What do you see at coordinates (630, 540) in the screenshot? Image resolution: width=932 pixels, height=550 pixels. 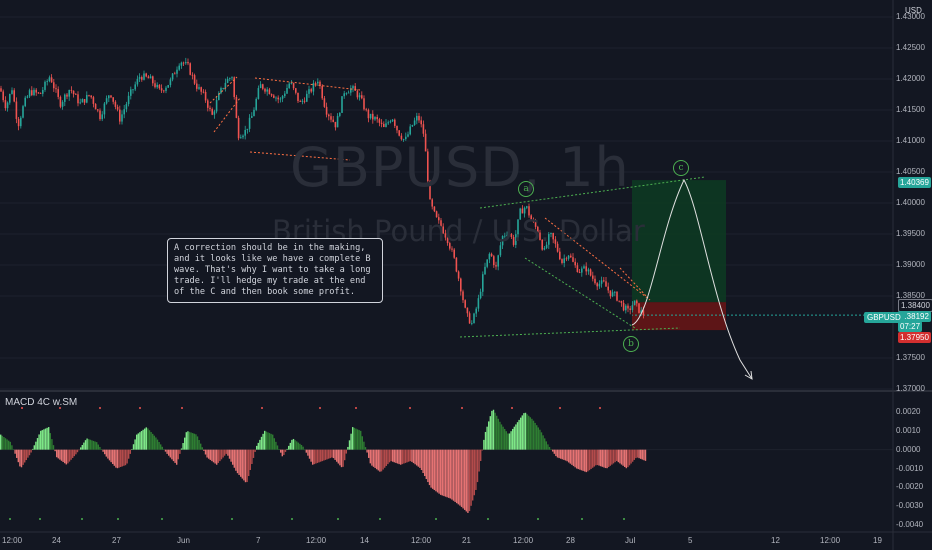 I see `time-tick-label: Jul` at bounding box center [630, 540].